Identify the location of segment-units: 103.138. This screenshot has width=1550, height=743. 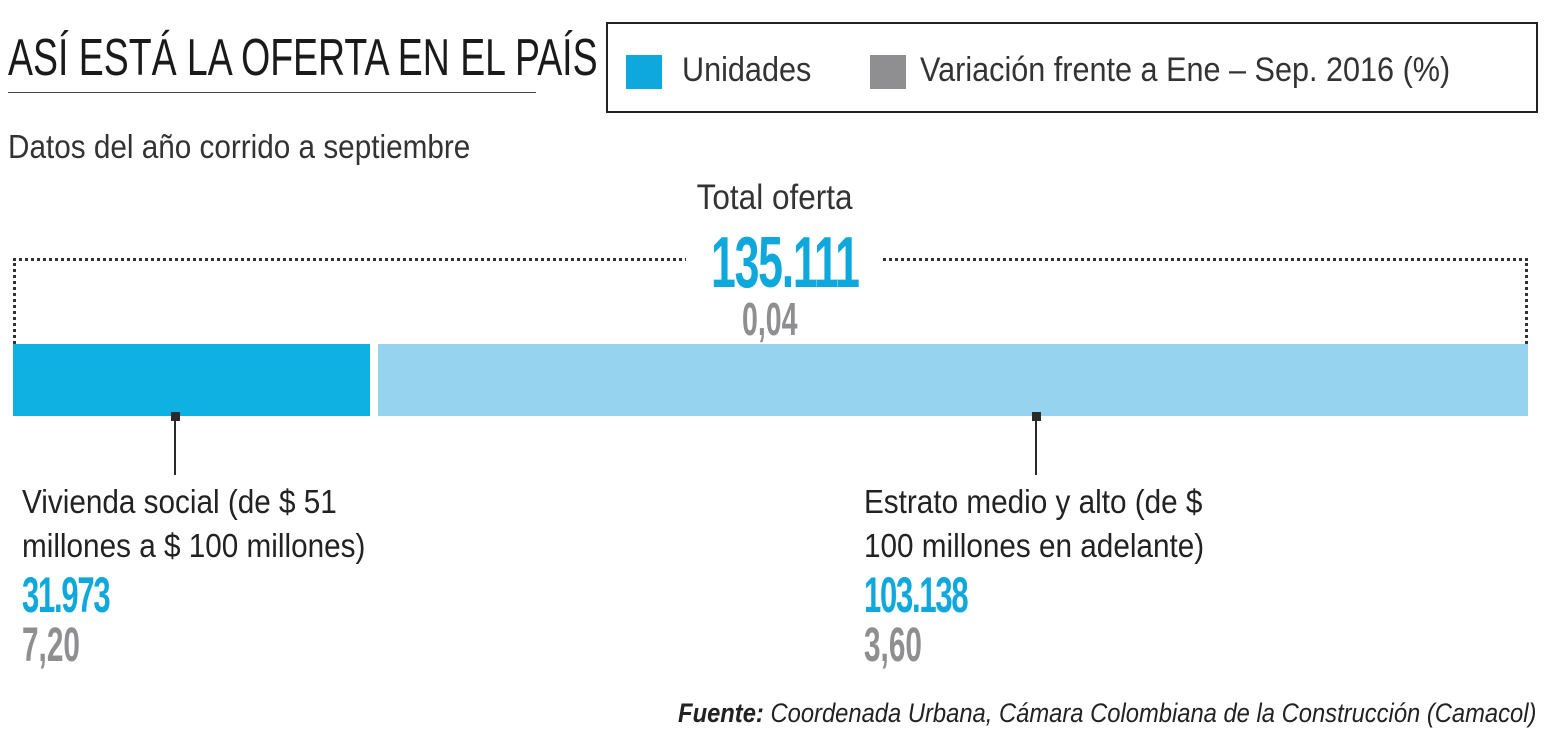
(916, 595).